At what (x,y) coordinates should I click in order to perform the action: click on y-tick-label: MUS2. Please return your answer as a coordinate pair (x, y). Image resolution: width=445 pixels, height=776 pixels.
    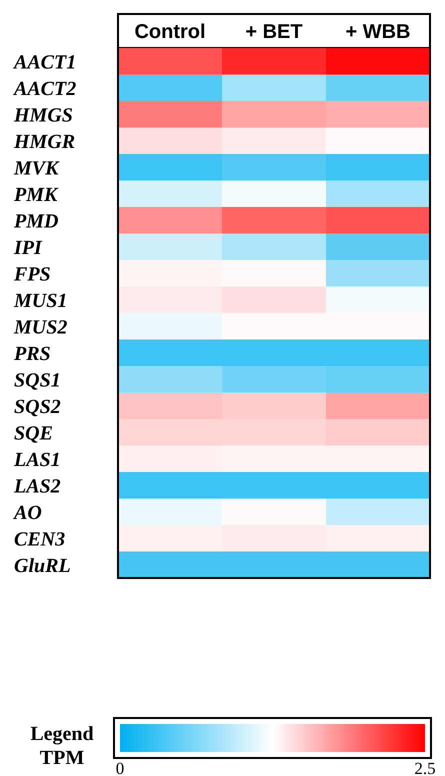
    Looking at the image, I should click on (40, 327).